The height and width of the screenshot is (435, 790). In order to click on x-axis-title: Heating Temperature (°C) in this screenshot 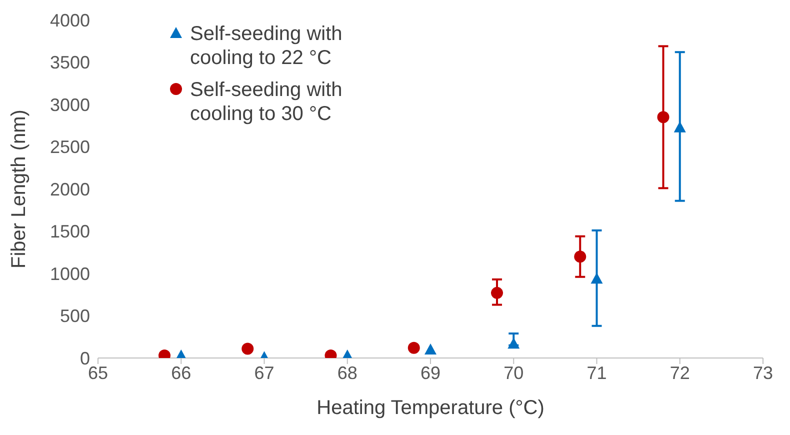, I will do `click(430, 408)`.